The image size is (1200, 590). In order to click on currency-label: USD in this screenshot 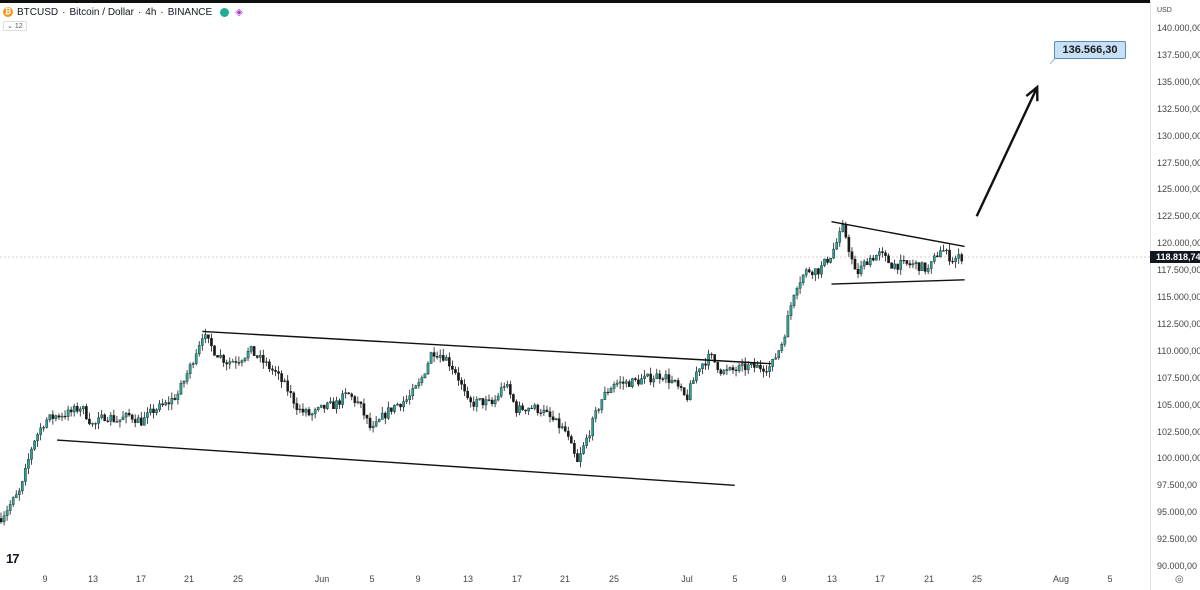, I will do `click(1164, 10)`.